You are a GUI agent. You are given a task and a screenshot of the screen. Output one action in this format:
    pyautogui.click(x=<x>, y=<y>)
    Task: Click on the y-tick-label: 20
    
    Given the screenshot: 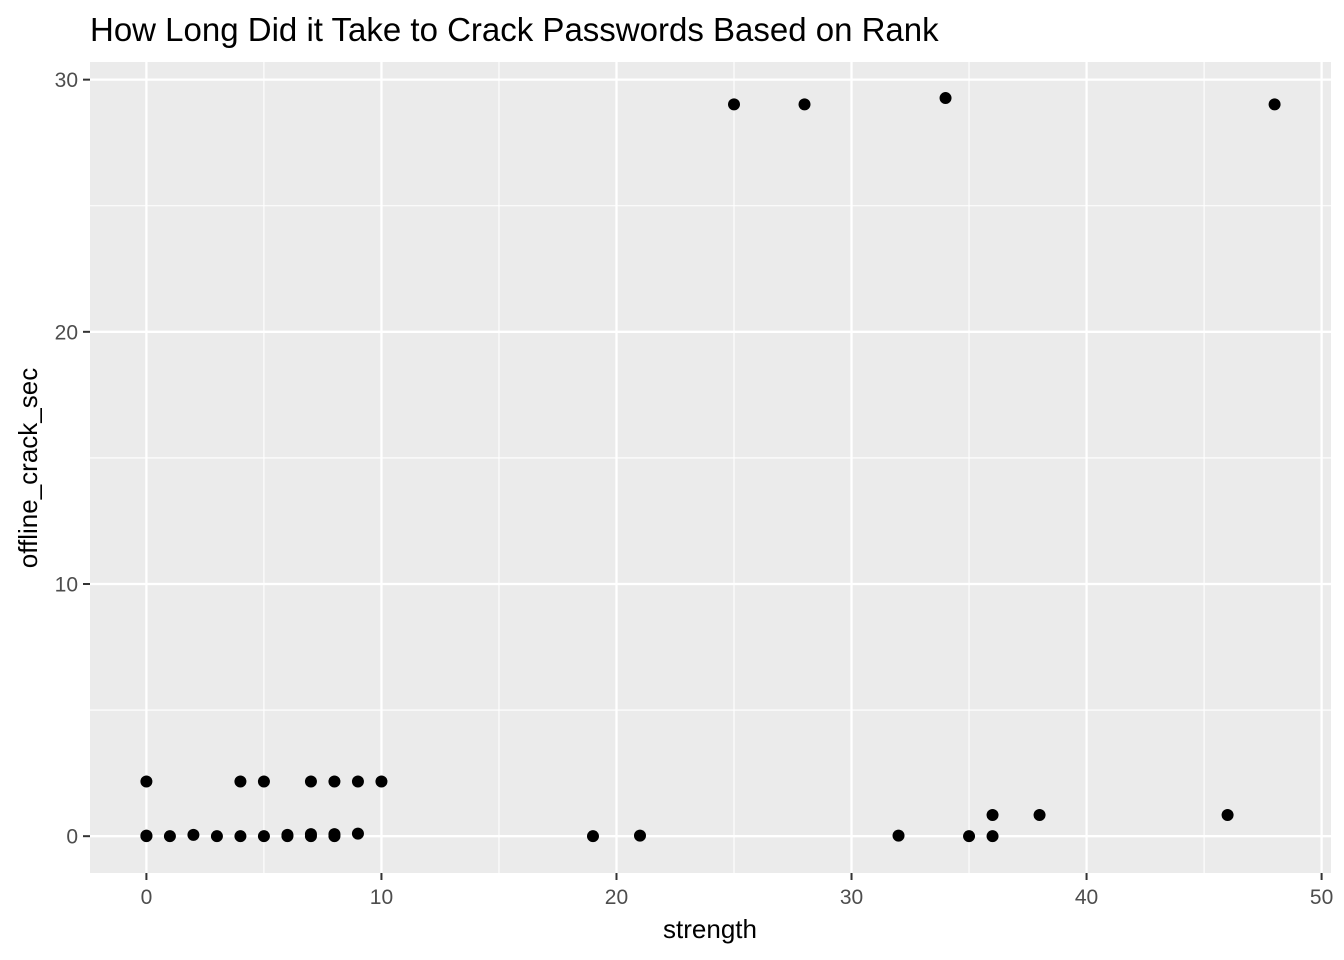 What is the action you would take?
    pyautogui.click(x=66, y=332)
    